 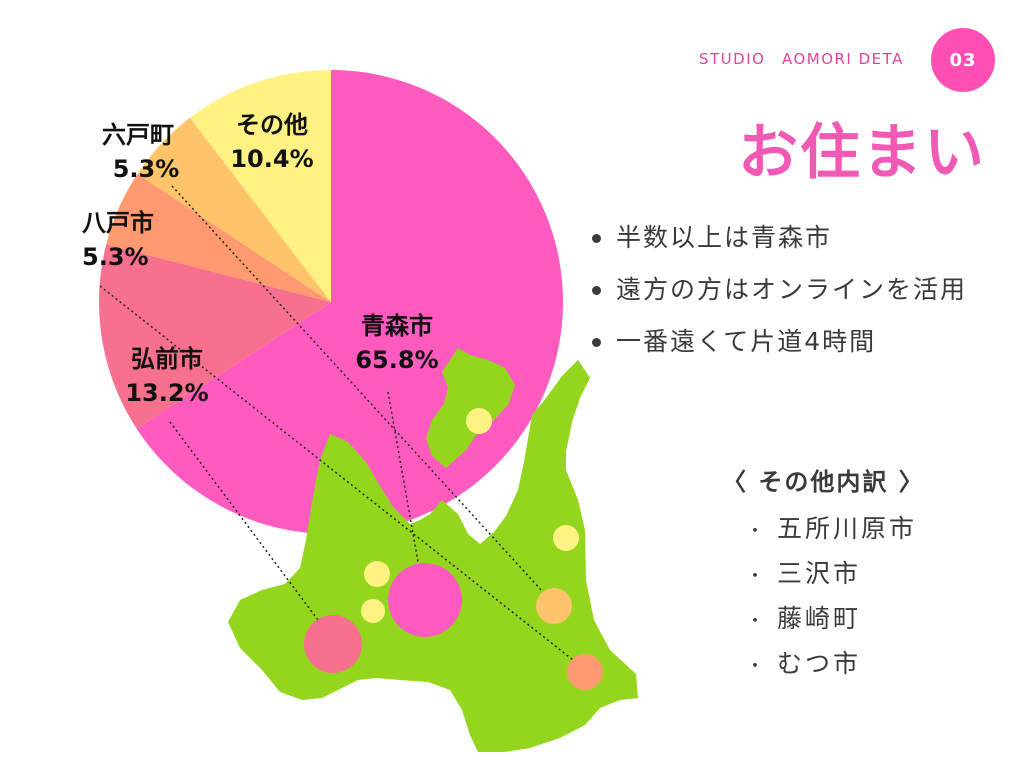 I want to click on city-marker-other-fujisaki, so click(x=373, y=611).